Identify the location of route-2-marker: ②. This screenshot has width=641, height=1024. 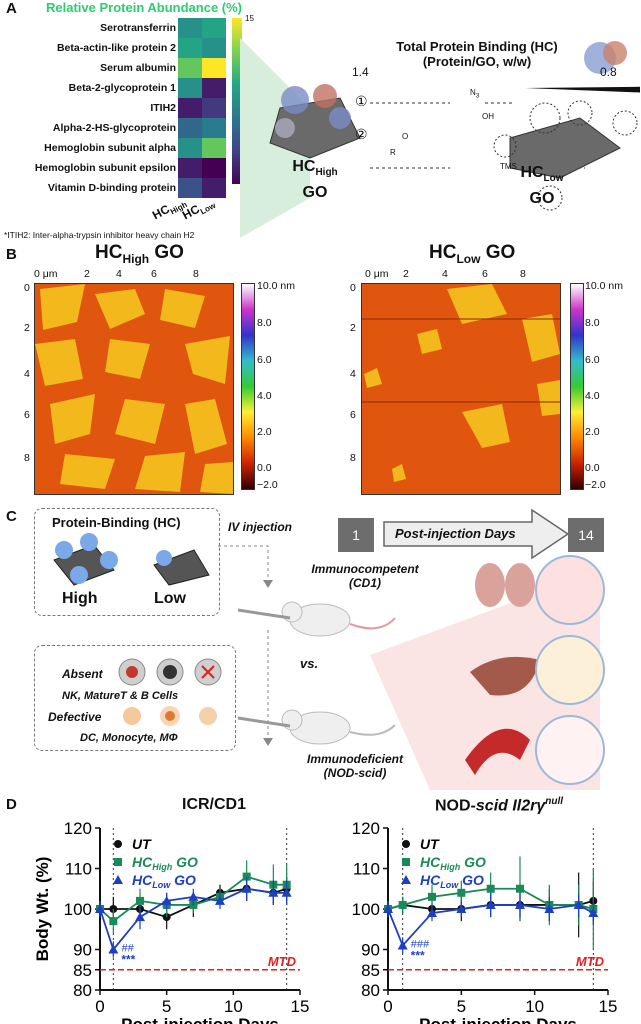
(361, 134).